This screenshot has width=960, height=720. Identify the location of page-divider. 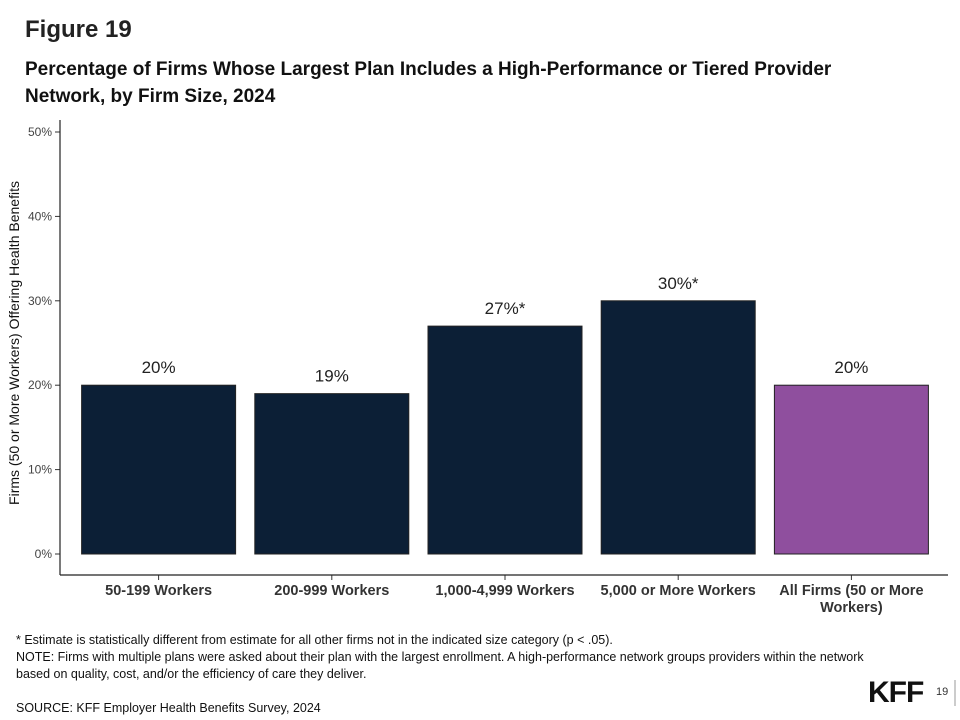
(955, 693).